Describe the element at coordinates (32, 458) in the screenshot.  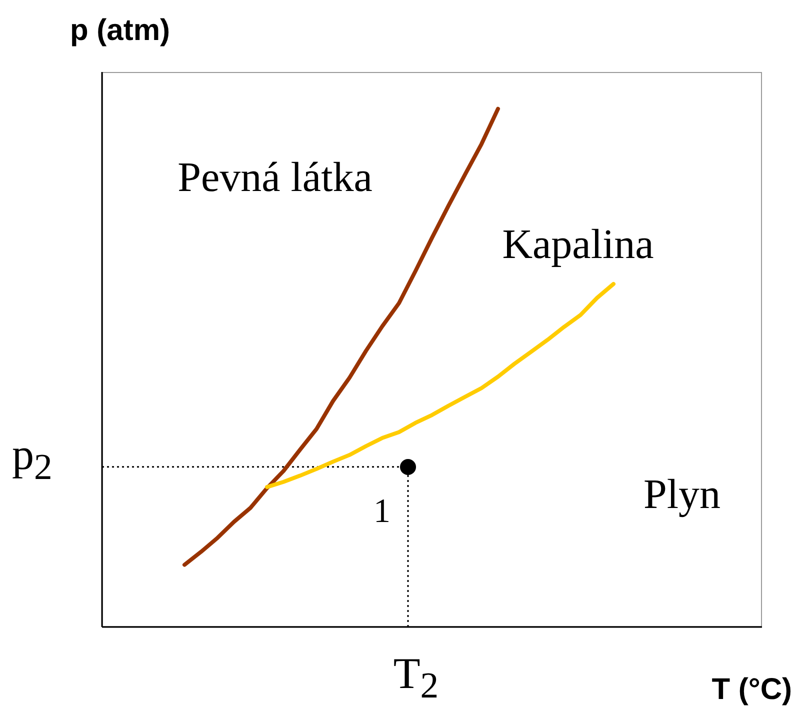
I see `ref-line-label: p$_{2}$` at that location.